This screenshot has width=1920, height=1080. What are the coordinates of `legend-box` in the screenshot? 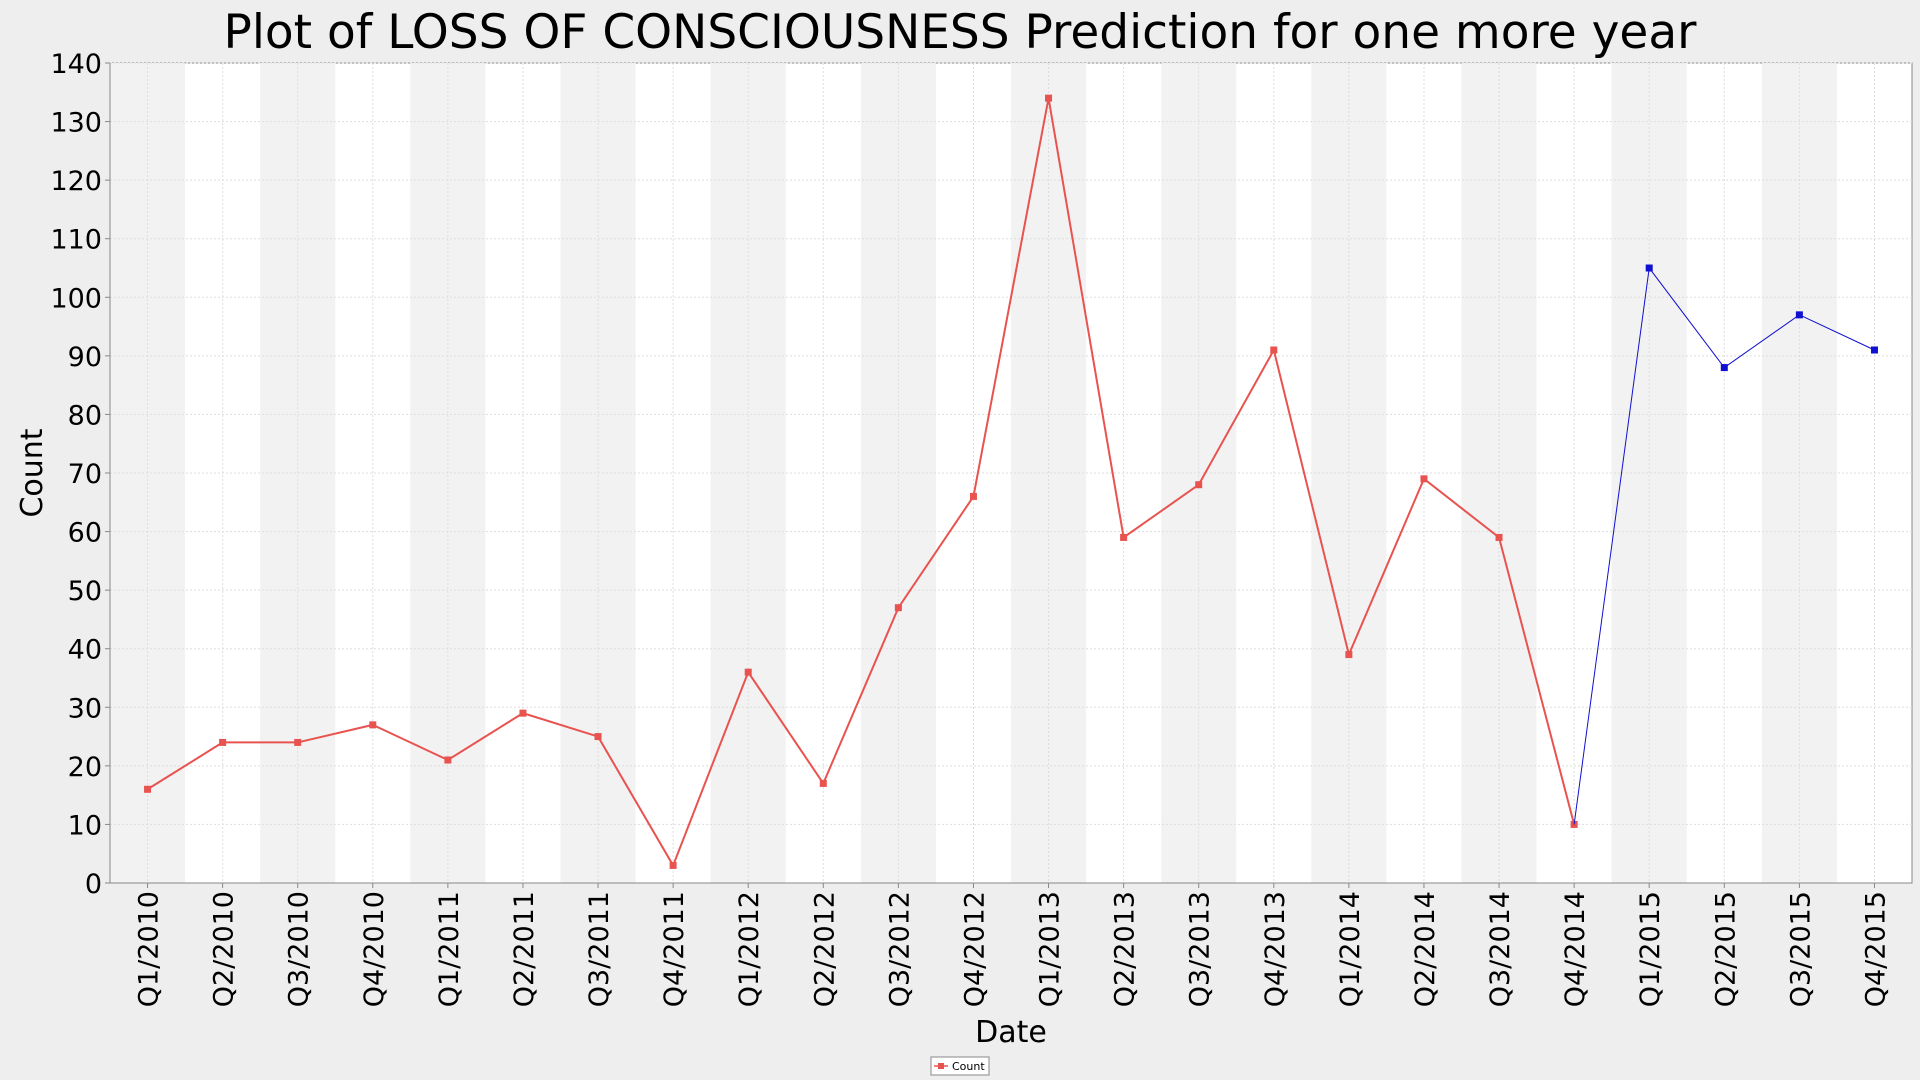 It's located at (960, 1066).